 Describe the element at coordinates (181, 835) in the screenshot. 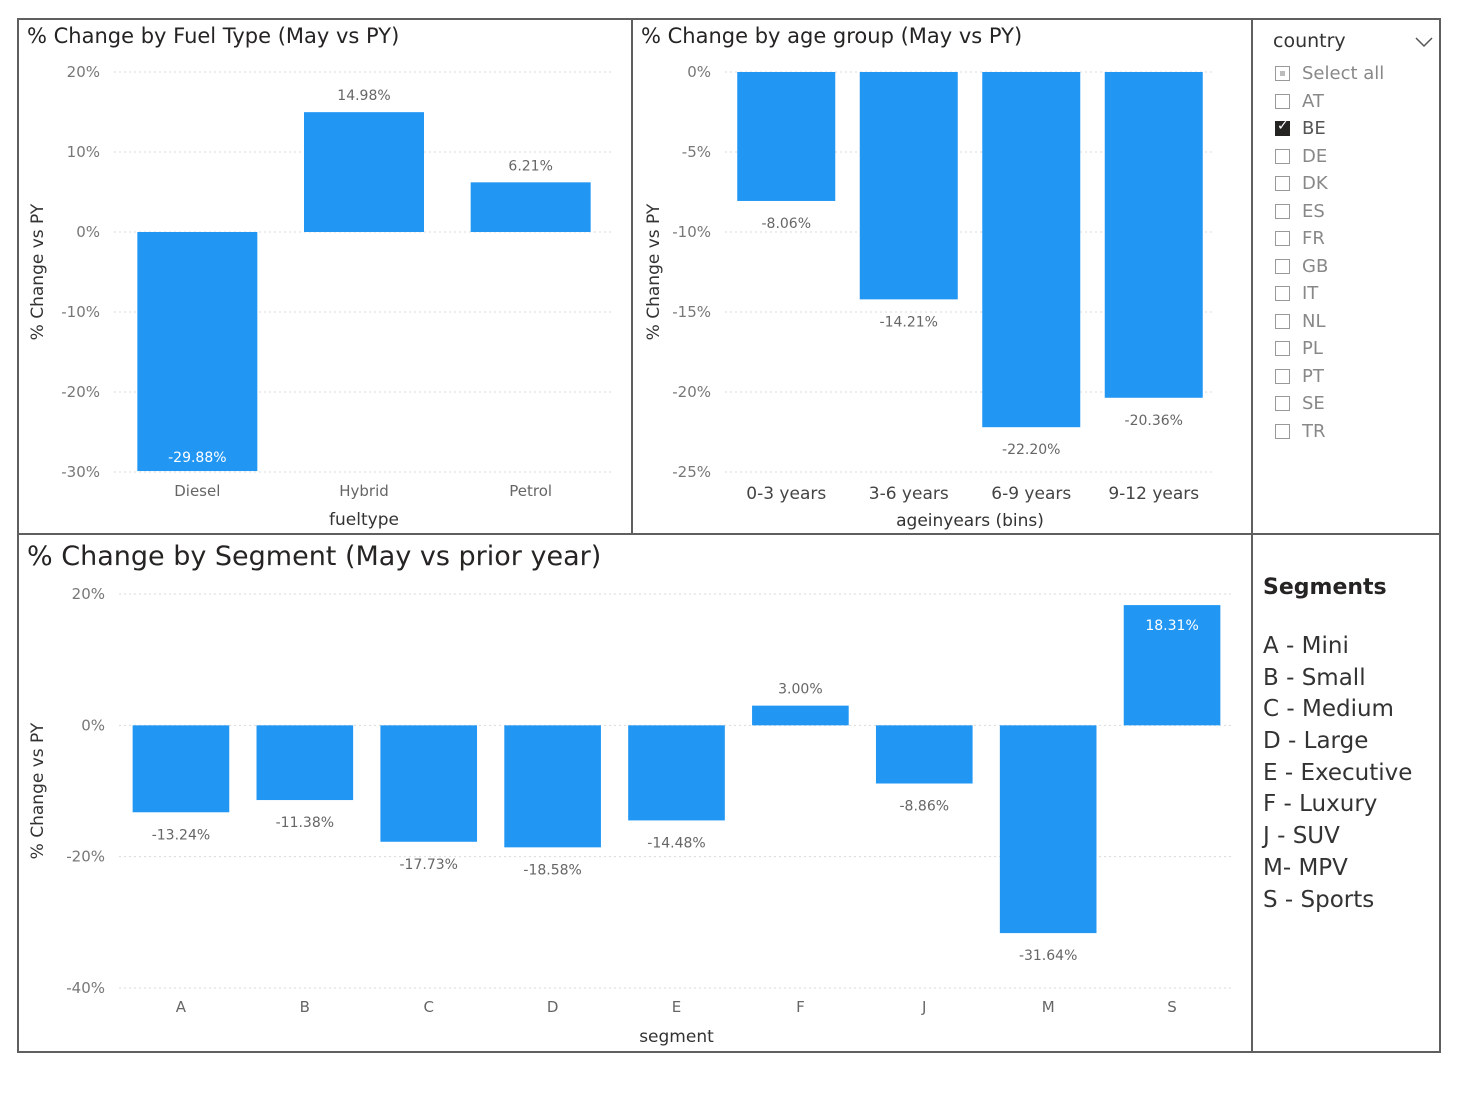

I see `segment-data-label: -13.24%` at that location.